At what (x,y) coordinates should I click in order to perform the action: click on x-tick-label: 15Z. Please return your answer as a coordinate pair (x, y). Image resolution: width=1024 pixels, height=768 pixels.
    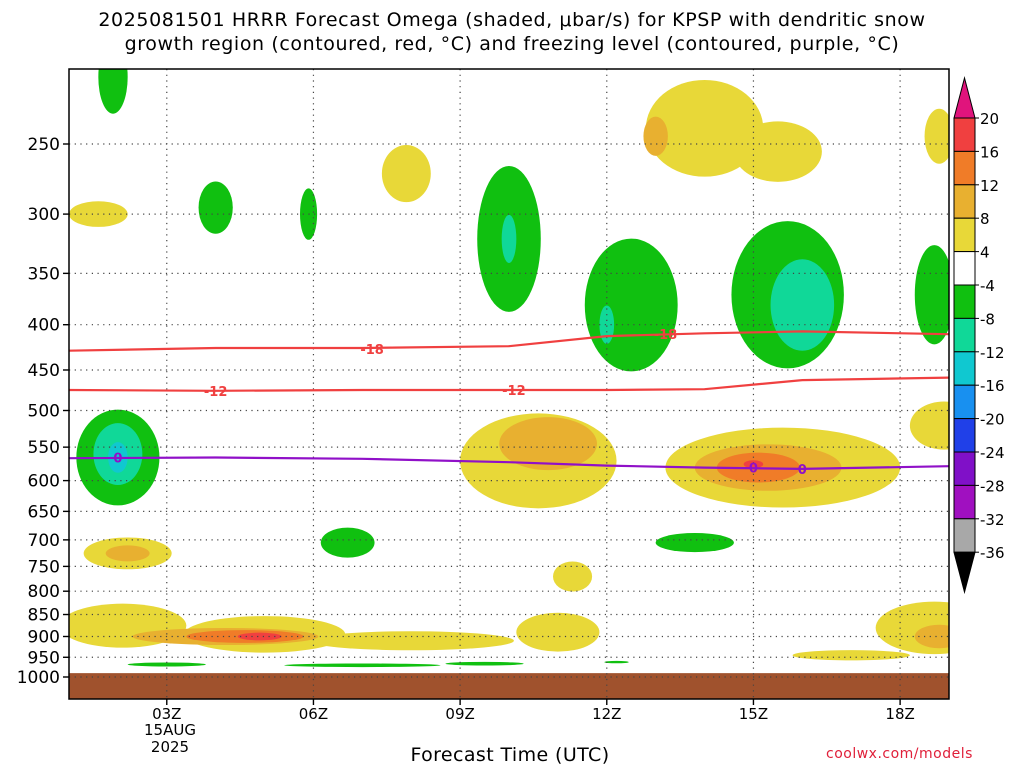
    Looking at the image, I should click on (753, 714).